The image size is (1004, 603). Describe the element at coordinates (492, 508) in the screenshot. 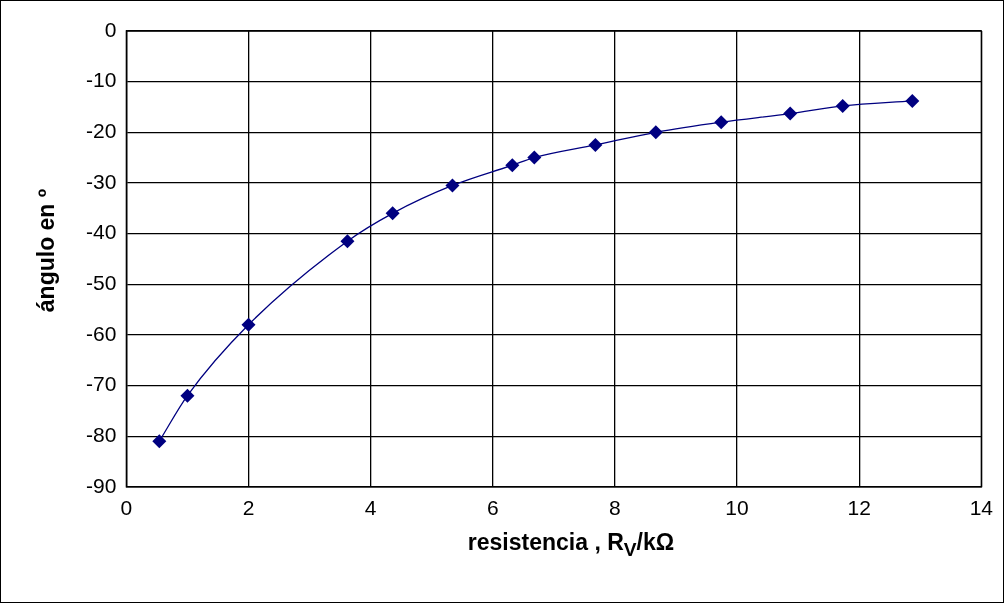

I see `x-tick-label: 6` at that location.